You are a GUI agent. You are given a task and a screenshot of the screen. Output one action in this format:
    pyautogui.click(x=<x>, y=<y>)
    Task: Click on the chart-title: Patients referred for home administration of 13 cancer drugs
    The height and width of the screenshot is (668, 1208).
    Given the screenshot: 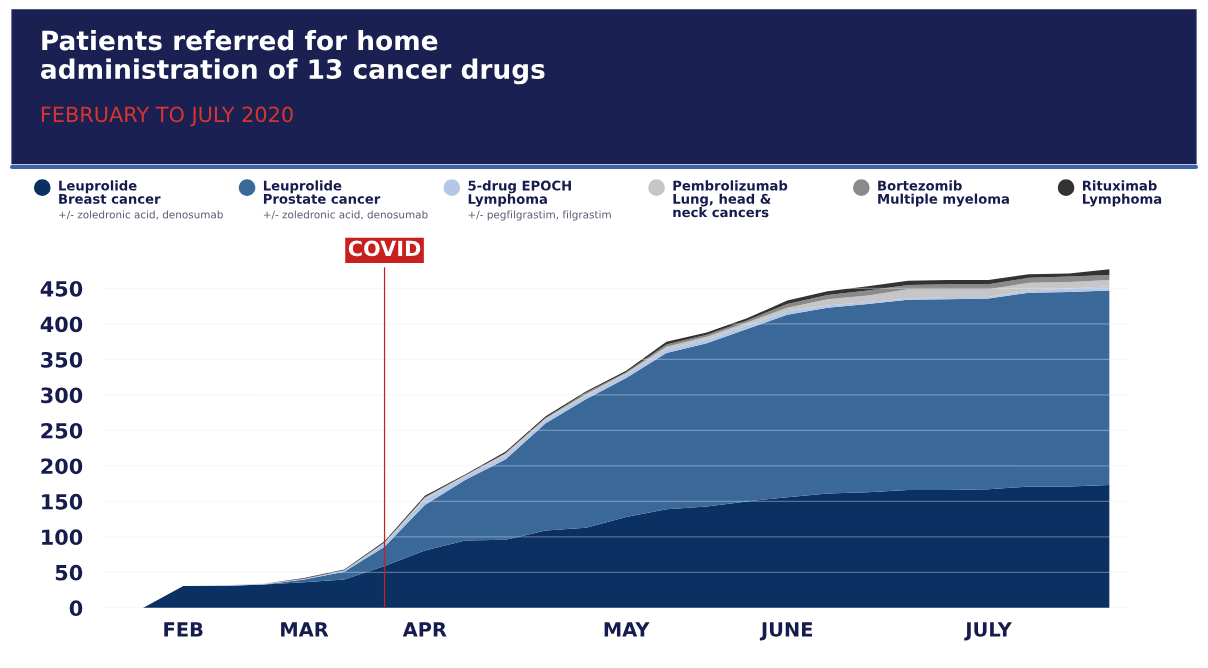 What is the action you would take?
    pyautogui.click(x=293, y=57)
    